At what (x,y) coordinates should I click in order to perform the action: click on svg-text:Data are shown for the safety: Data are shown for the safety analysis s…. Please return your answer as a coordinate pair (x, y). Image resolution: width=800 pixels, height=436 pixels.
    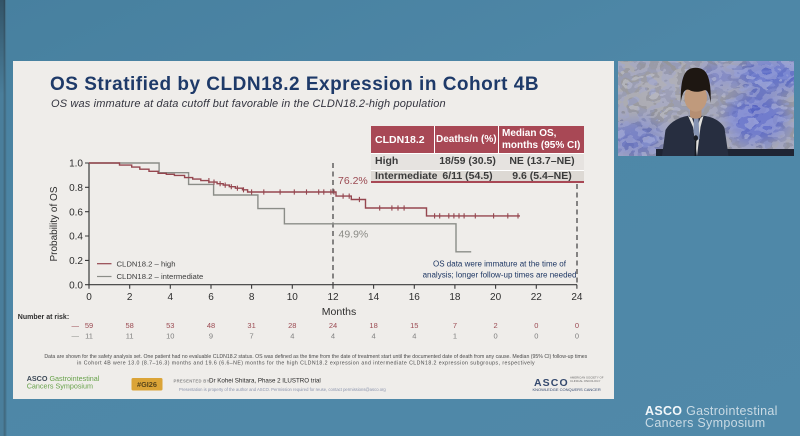
    Looking at the image, I should click on (315, 357).